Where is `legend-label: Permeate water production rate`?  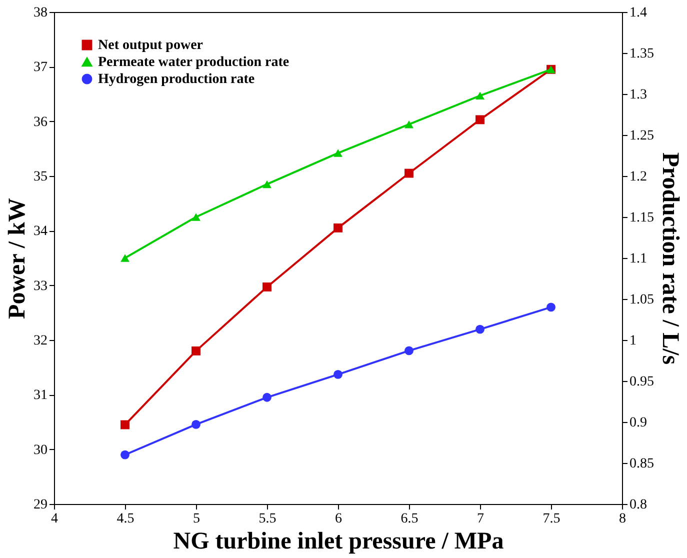
legend-label: Permeate water production rate is located at coordinates (194, 62).